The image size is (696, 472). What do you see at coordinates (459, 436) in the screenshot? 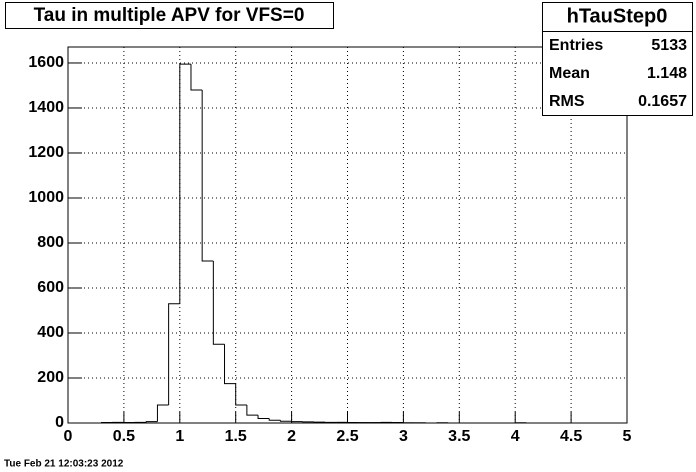
I see `x-tick-label: 3.5` at bounding box center [459, 436].